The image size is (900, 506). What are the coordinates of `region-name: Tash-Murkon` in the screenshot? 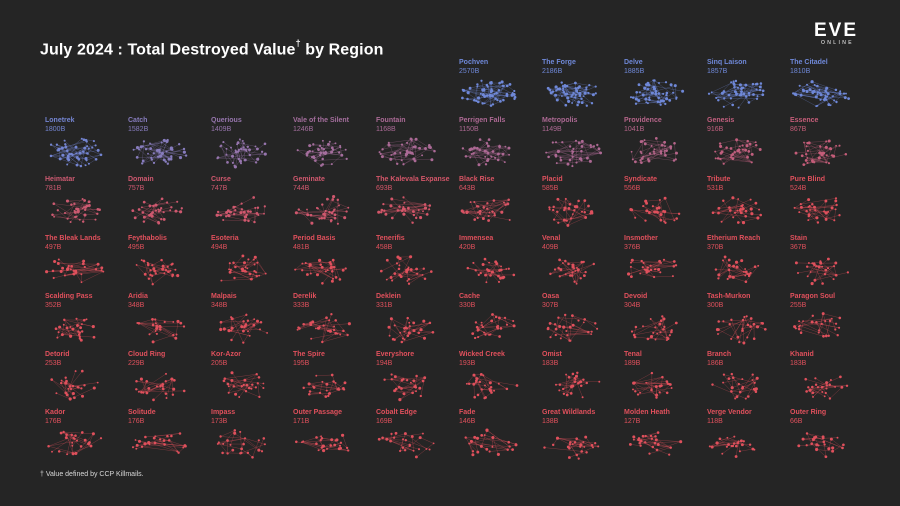 It's located at (729, 296).